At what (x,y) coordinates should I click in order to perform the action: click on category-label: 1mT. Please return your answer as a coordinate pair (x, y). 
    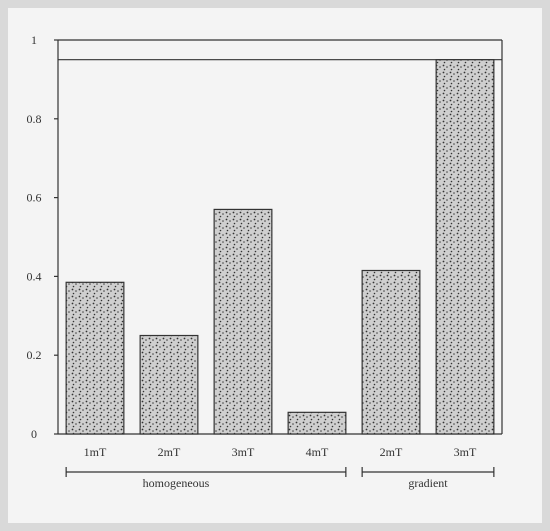
    Looking at the image, I should click on (95, 452).